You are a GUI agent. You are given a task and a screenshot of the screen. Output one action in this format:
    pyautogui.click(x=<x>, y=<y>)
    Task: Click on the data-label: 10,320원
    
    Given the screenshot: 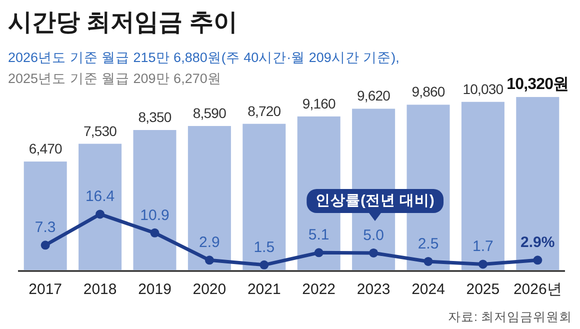 What is the action you would take?
    pyautogui.click(x=537, y=84)
    